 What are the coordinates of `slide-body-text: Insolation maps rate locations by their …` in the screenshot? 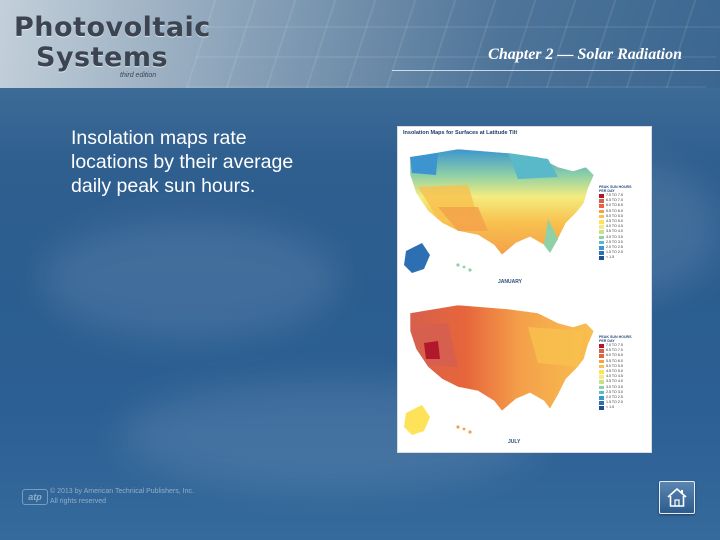 It's located at (182, 162).